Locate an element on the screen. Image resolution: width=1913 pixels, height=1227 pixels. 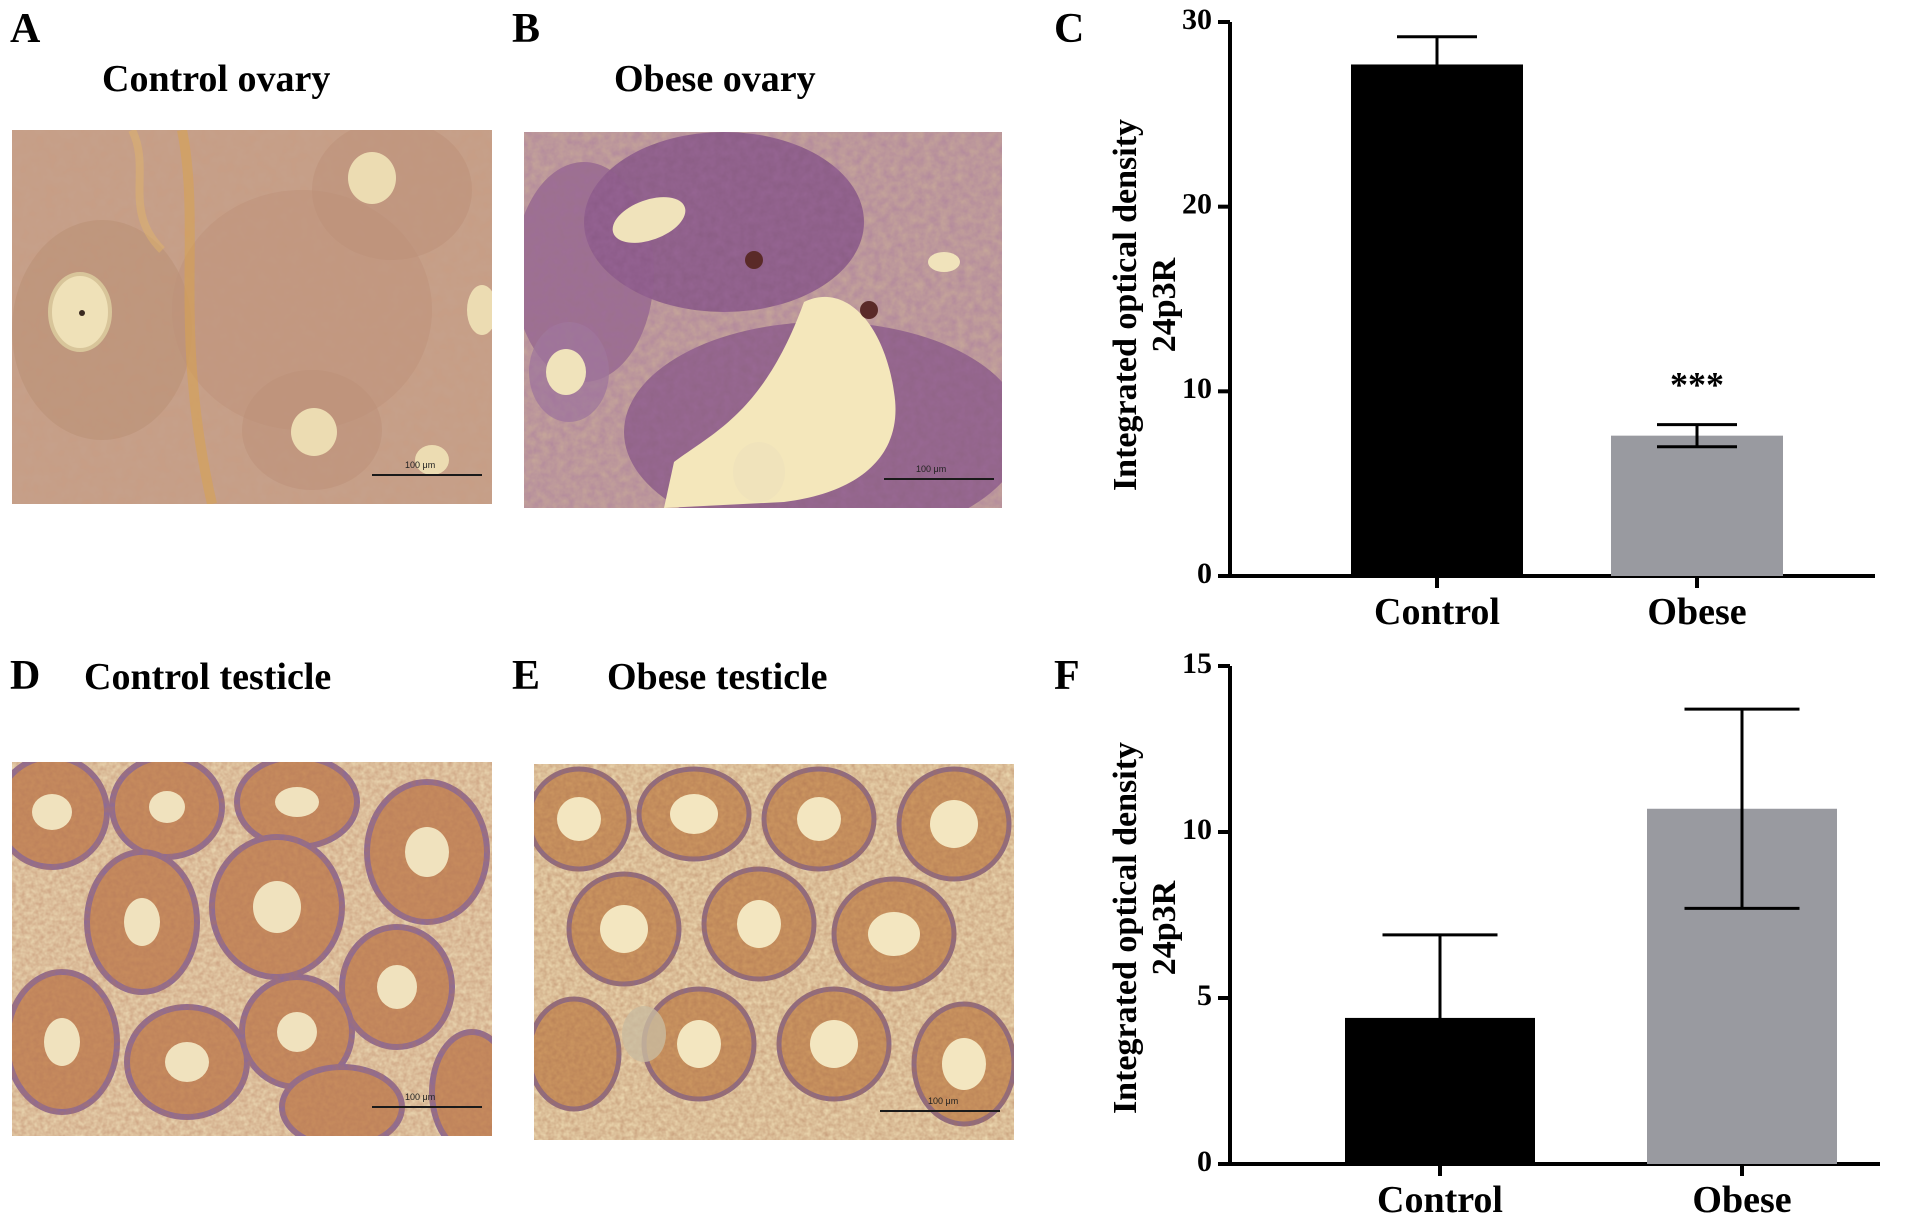
y-axis-label-f-line2: 24p3R is located at coordinates (1164, 928).